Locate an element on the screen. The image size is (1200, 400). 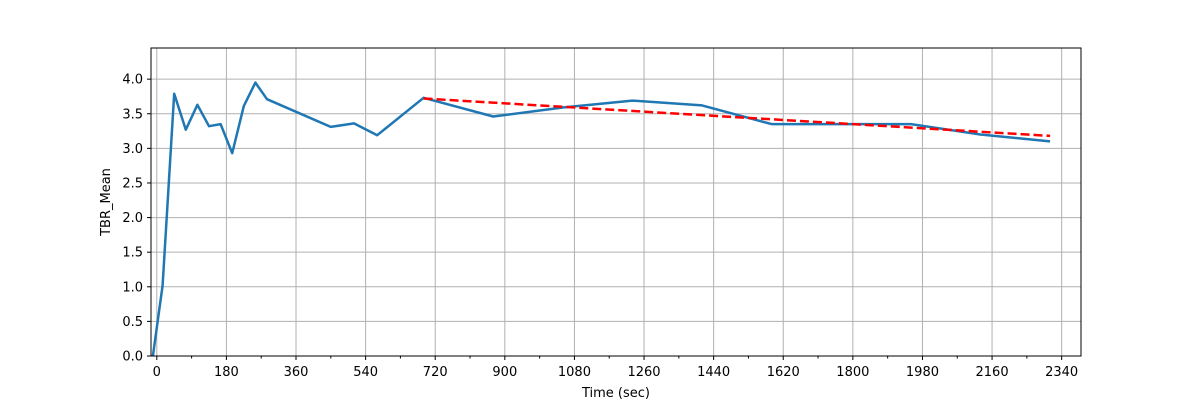
x-tick-label: 180 is located at coordinates (226, 372).